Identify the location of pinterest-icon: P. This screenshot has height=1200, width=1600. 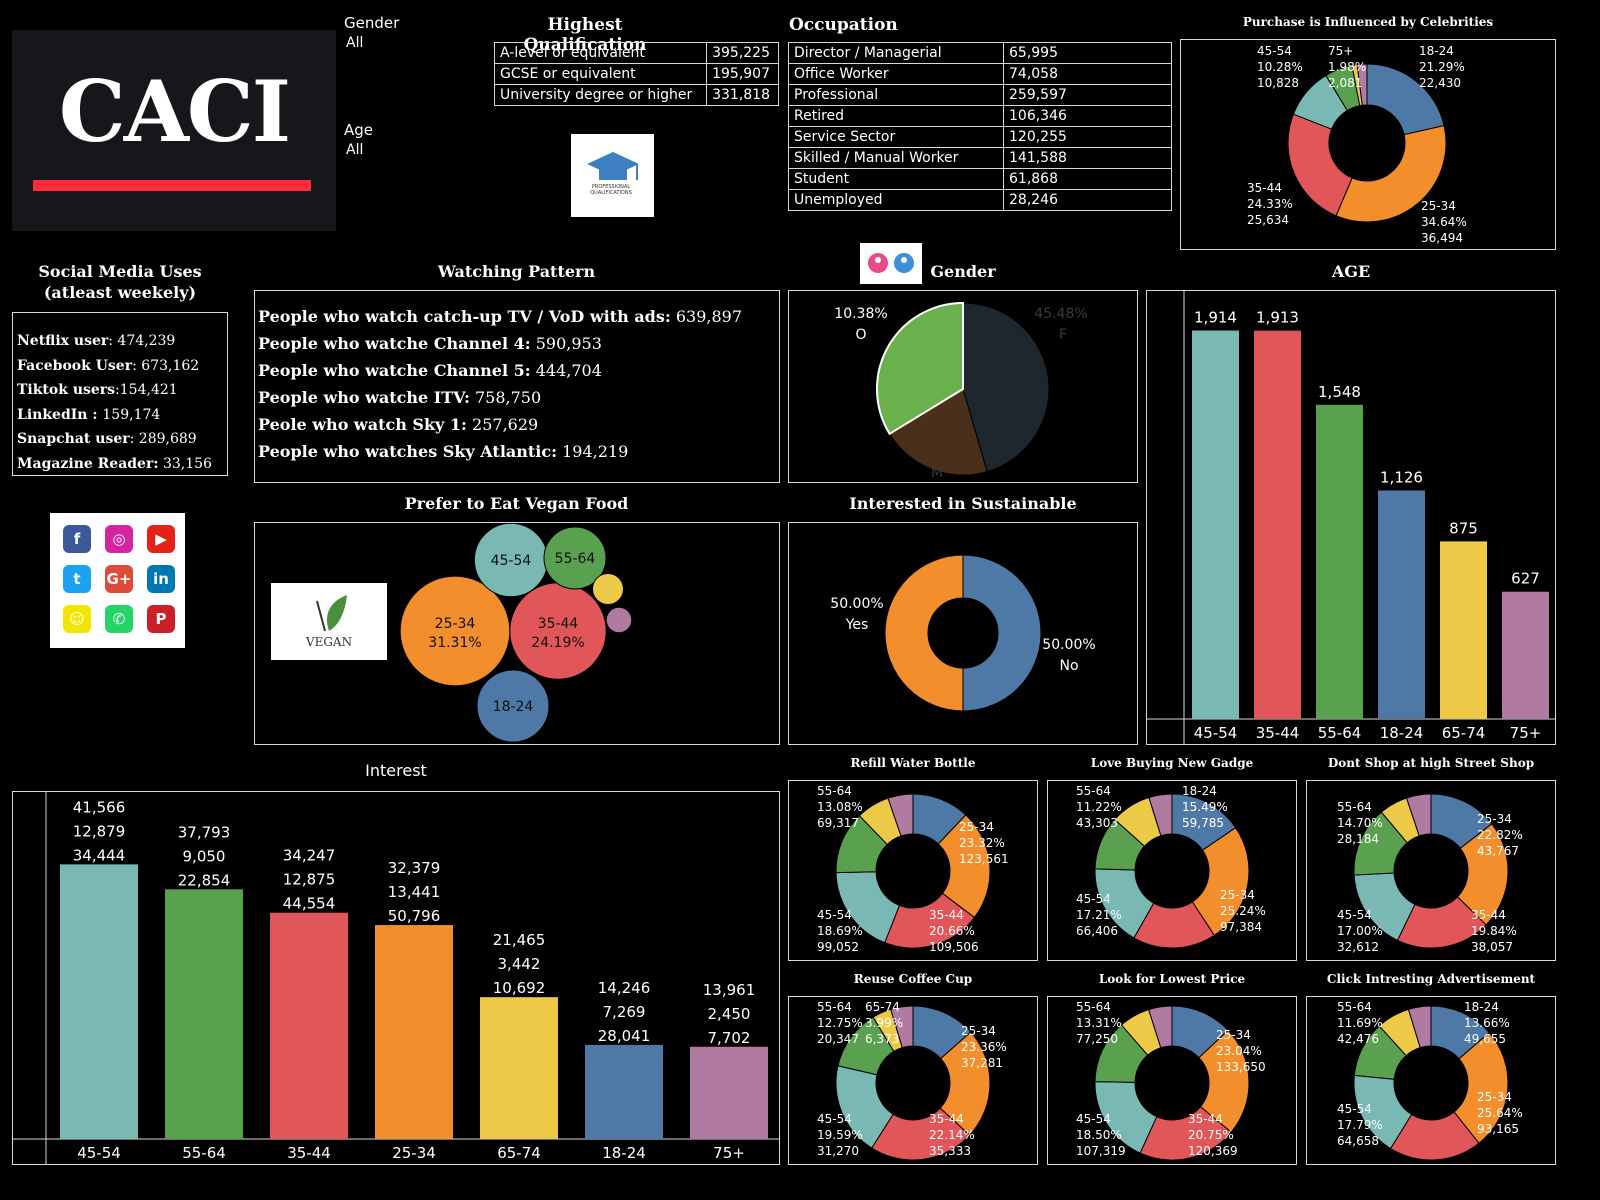
(161, 619).